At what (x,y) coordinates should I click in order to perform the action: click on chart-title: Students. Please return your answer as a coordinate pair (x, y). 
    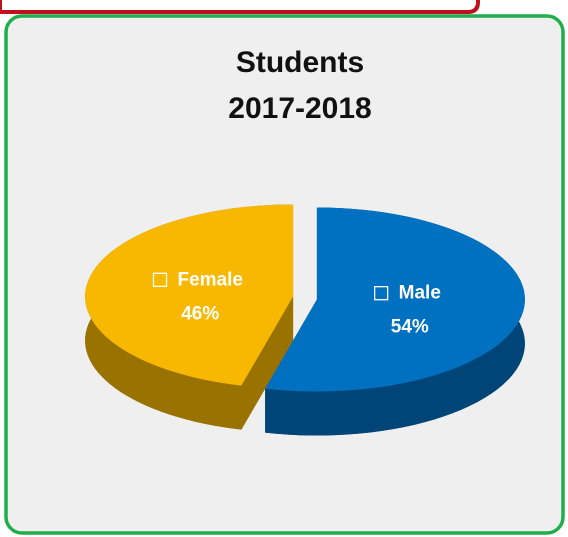
    Looking at the image, I should click on (300, 62).